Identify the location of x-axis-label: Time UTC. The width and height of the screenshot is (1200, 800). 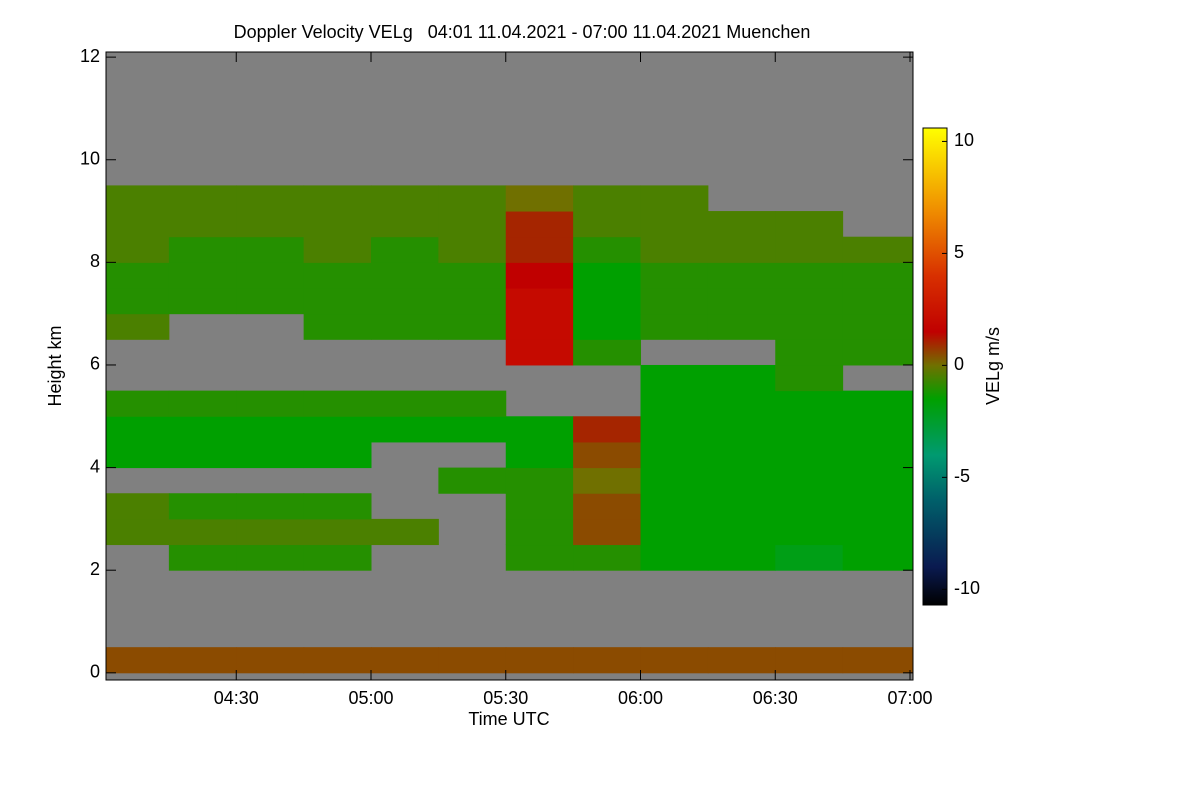
(508, 719).